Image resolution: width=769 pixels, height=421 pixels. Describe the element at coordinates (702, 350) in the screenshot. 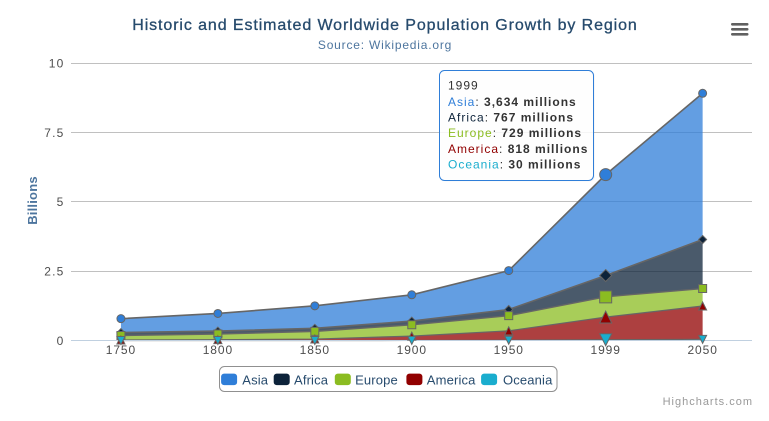

I see `svg-text: 2050` at that location.